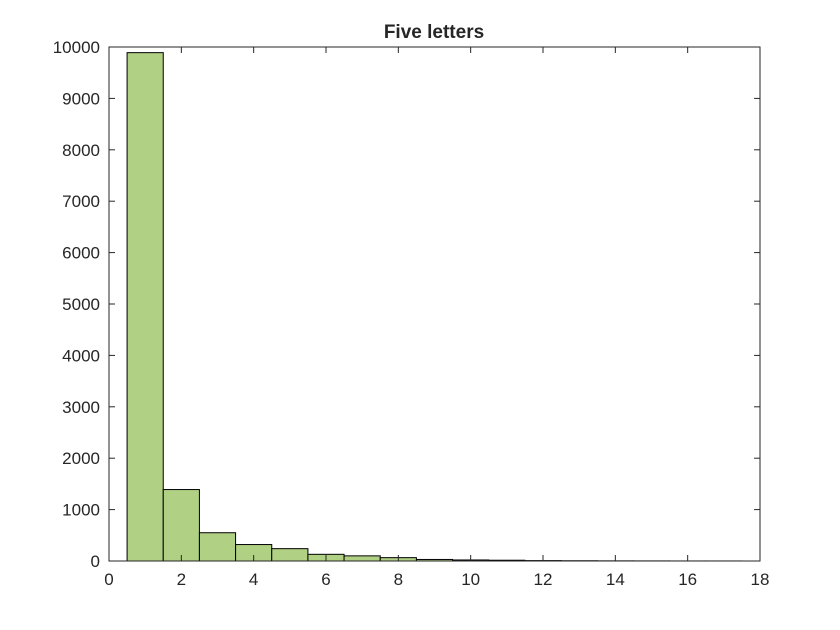 The height and width of the screenshot is (630, 840). Describe the element at coordinates (81, 253) in the screenshot. I see `y-tick-label: 6000` at that location.